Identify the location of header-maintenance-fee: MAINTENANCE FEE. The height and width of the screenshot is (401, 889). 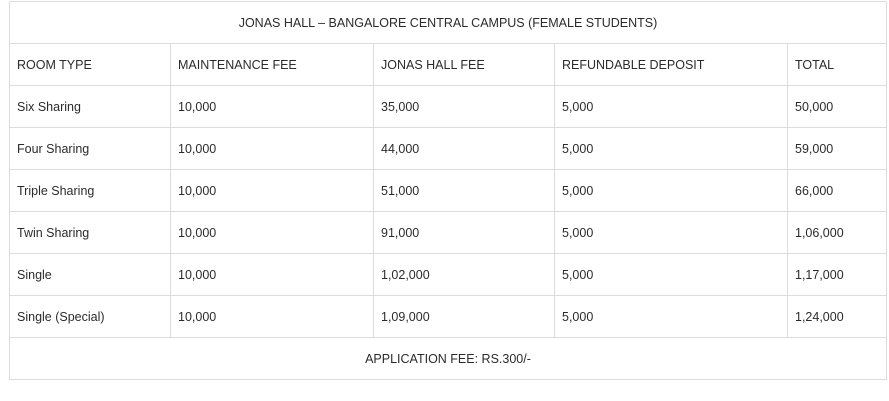
(272, 64).